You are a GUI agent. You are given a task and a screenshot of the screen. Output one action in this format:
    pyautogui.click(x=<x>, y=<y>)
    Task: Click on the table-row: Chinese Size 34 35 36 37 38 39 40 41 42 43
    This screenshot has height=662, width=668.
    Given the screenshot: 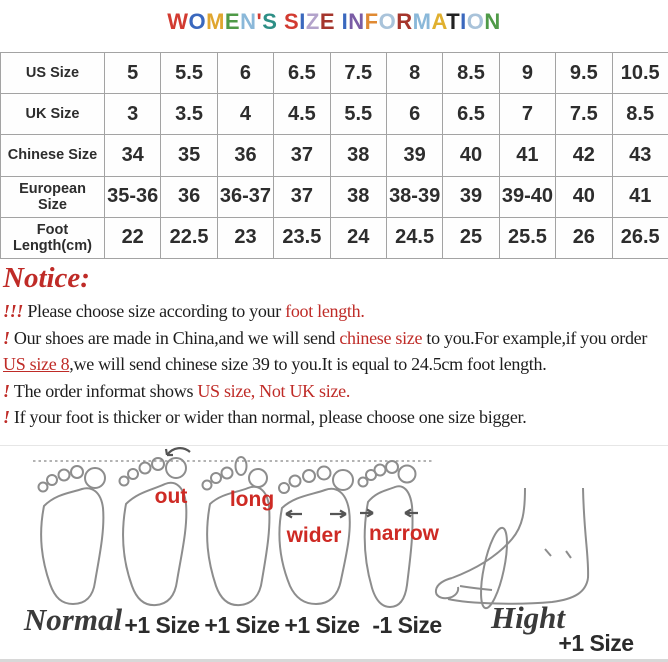 What is the action you would take?
    pyautogui.click(x=334, y=155)
    